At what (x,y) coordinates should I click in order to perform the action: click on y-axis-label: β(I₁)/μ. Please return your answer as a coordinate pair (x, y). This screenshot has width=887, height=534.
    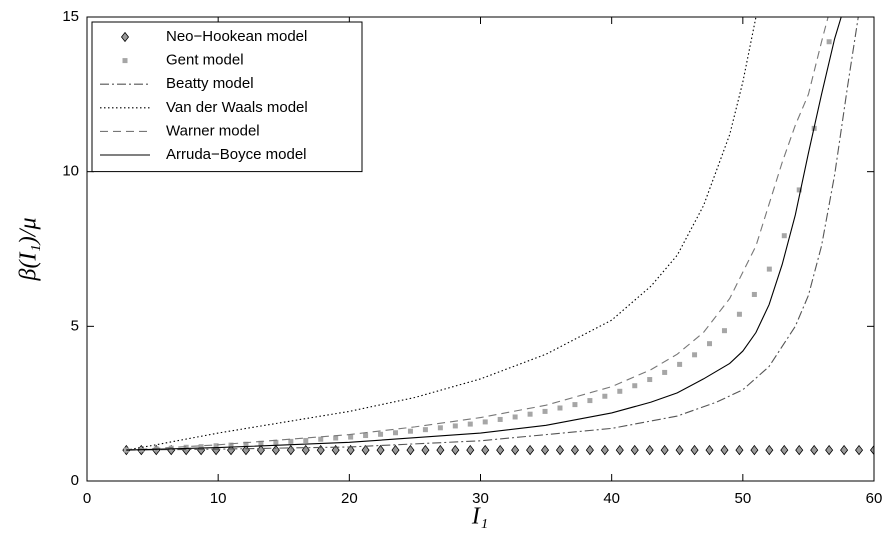
    Looking at the image, I should click on (29, 250).